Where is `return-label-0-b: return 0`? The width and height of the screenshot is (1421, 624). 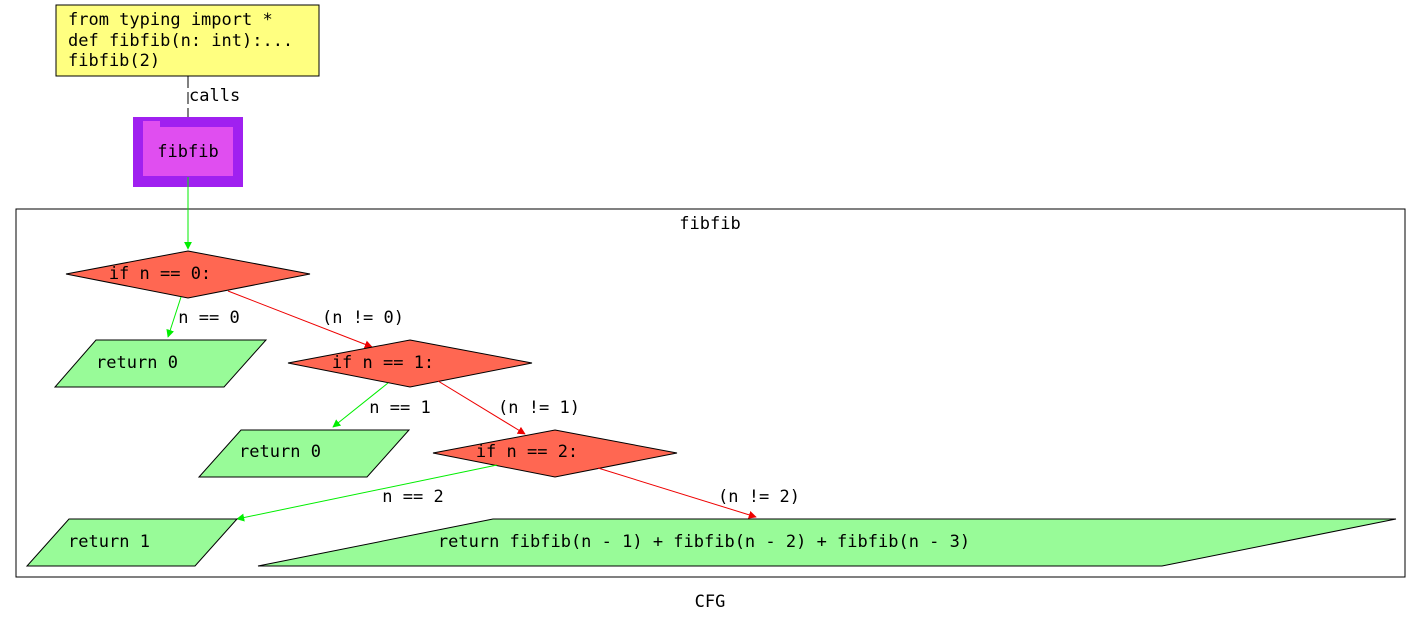 return-label-0-b: return 0 is located at coordinates (280, 452).